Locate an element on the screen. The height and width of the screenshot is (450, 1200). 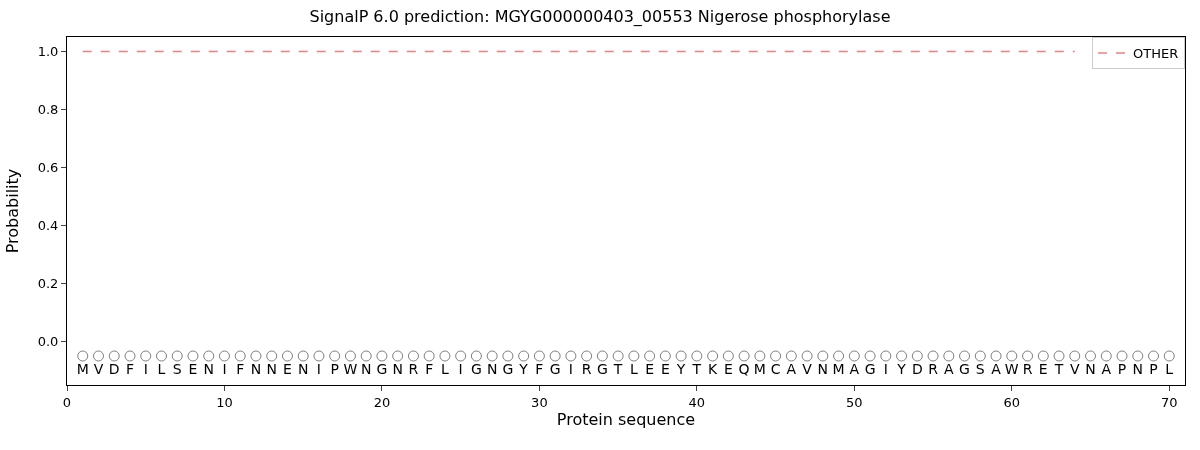
x-tick-label: 10 is located at coordinates (224, 402).